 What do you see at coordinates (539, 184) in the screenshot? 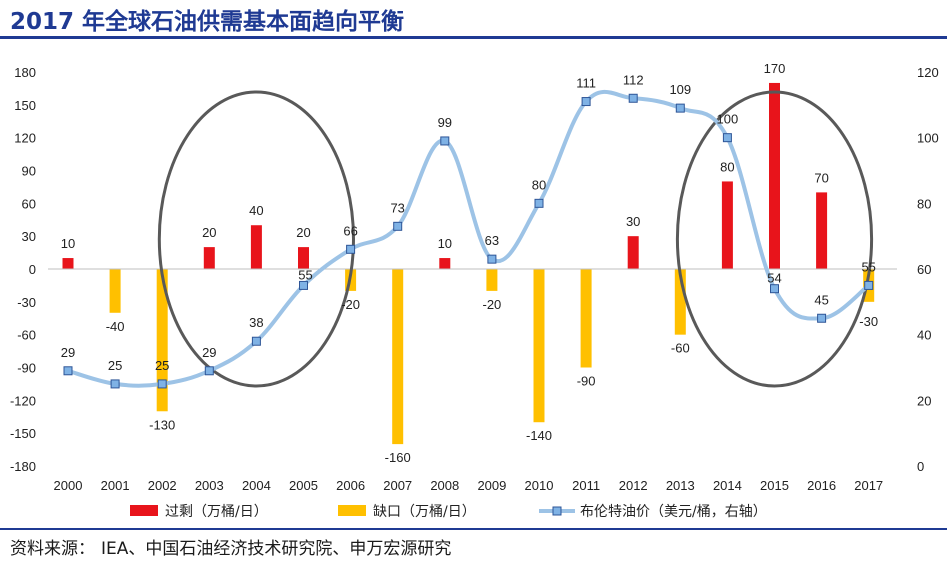
I see `price-value-label: 80` at bounding box center [539, 184].